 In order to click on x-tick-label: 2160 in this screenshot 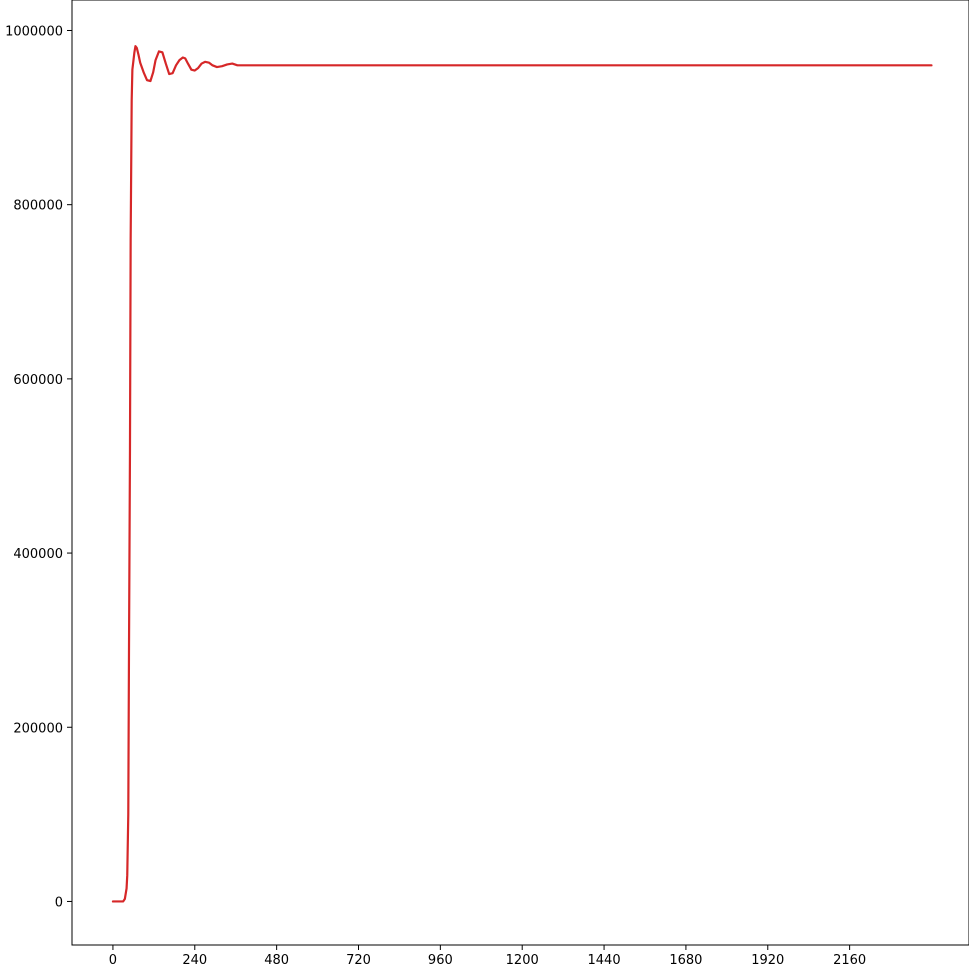, I will do `click(849, 960)`.